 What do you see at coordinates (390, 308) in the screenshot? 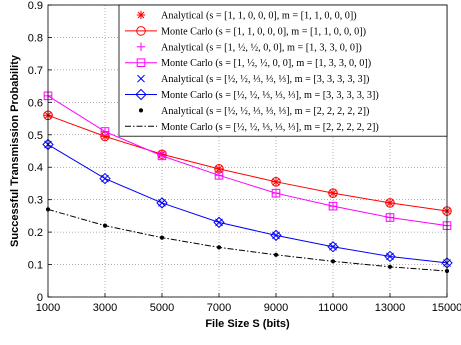
I see `x-tick-label: 13000` at bounding box center [390, 308].